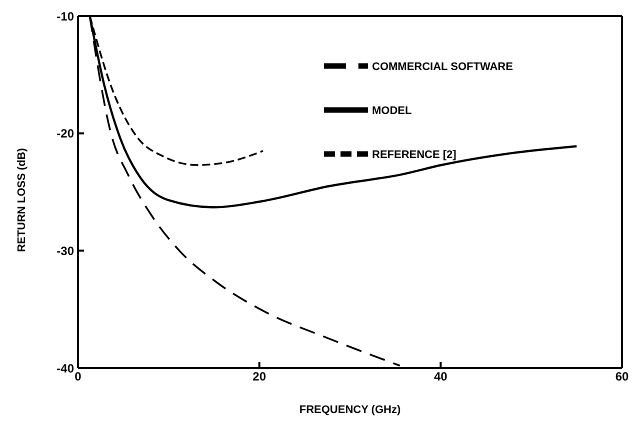 This screenshot has width=642, height=431. Describe the element at coordinates (259, 377) in the screenshot. I see `x-tick-label: 20` at that location.